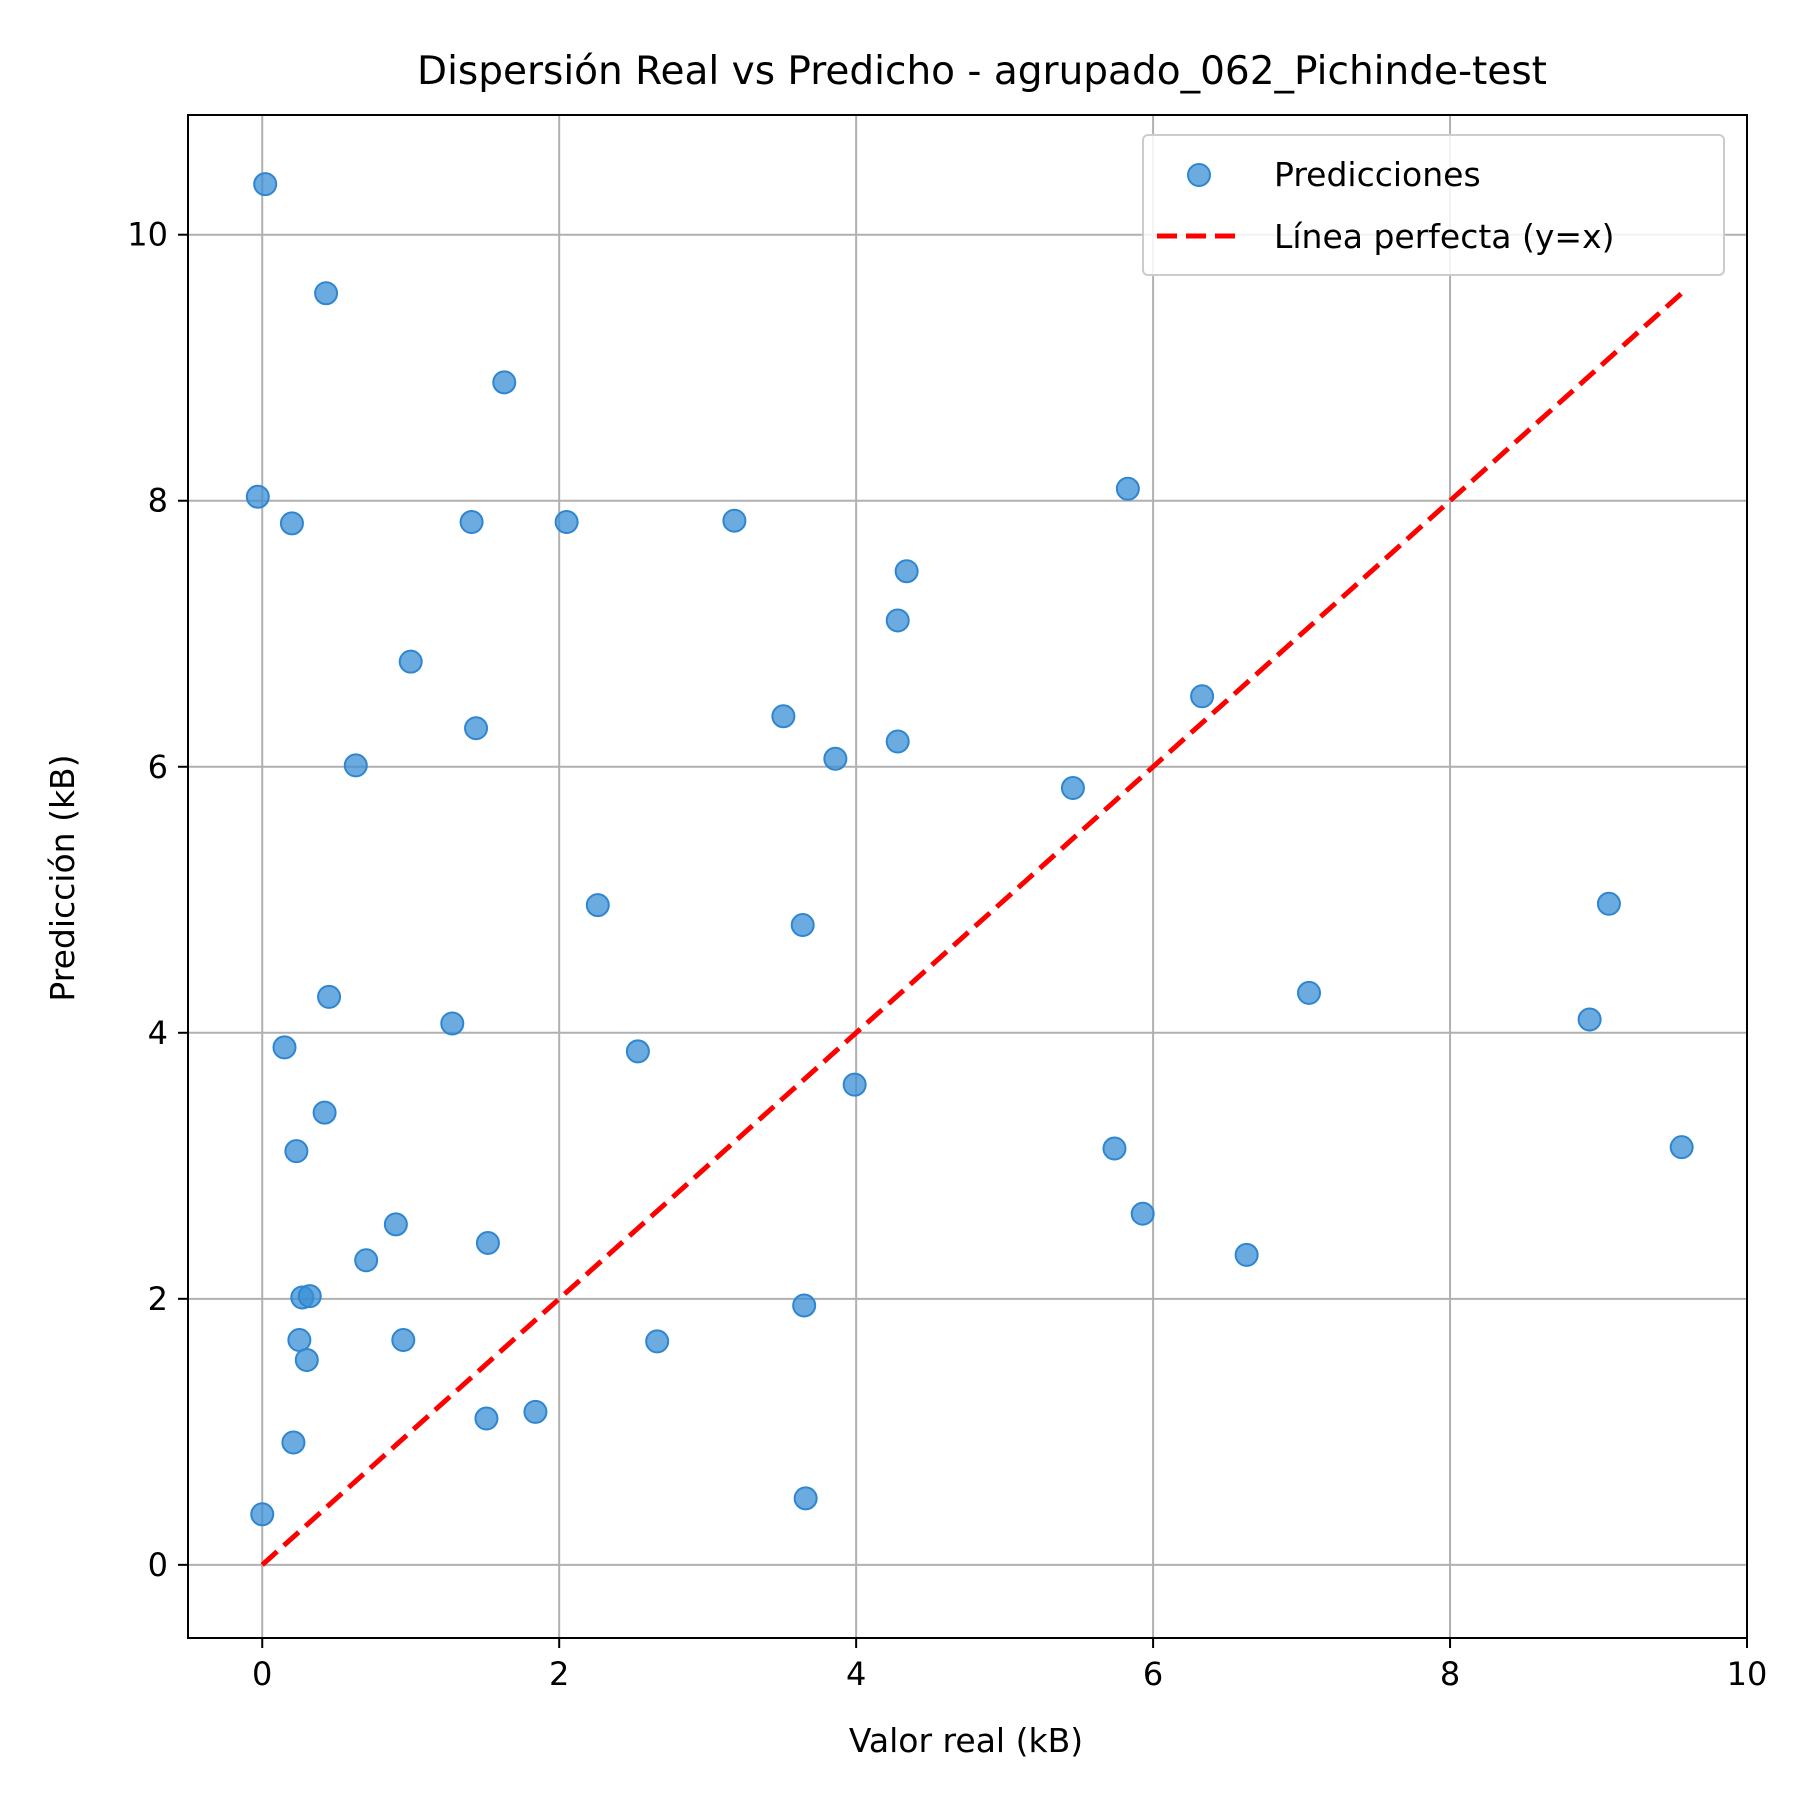 This screenshot has height=1800, width=1800. What do you see at coordinates (262, 1674) in the screenshot?
I see `x-tick-label: 0` at bounding box center [262, 1674].